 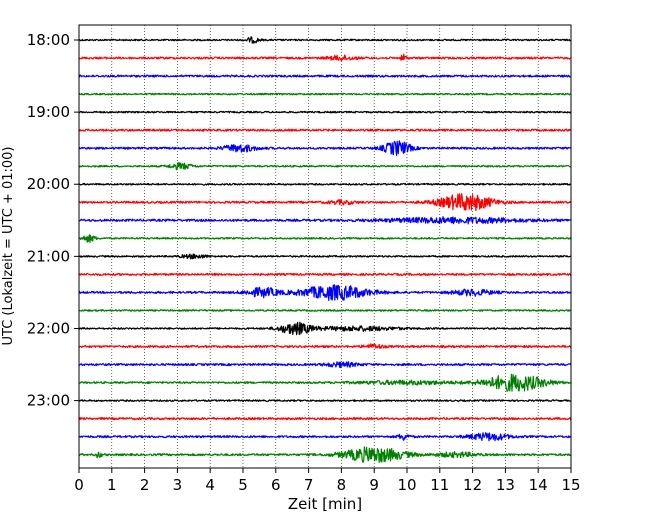 What do you see at coordinates (276, 485) in the screenshot?
I see `x-tick-label: 6` at bounding box center [276, 485].